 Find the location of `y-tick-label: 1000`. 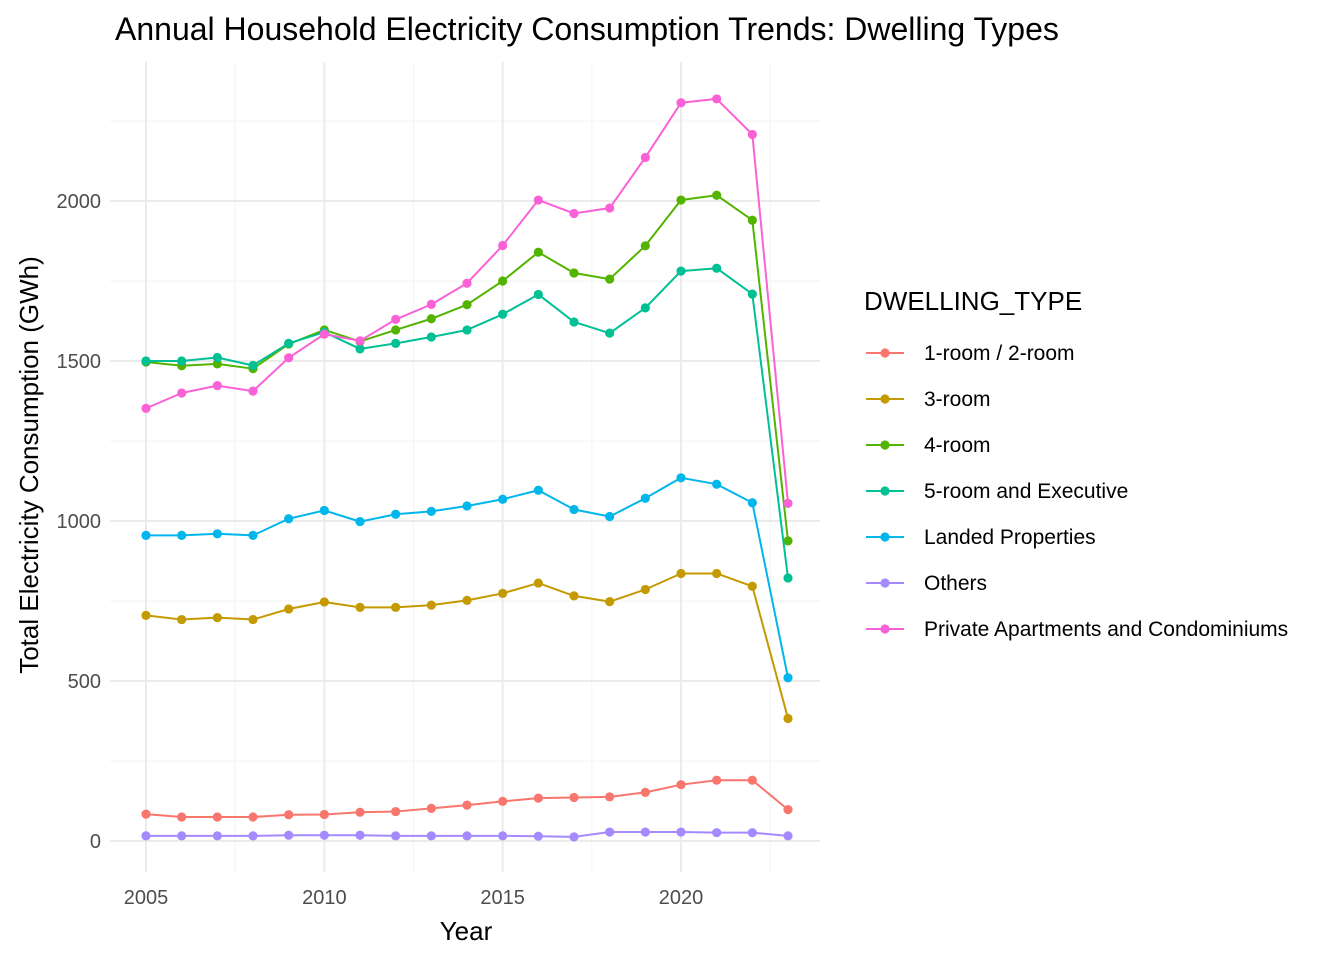

y-tick-label: 1000 is located at coordinates (79, 522).